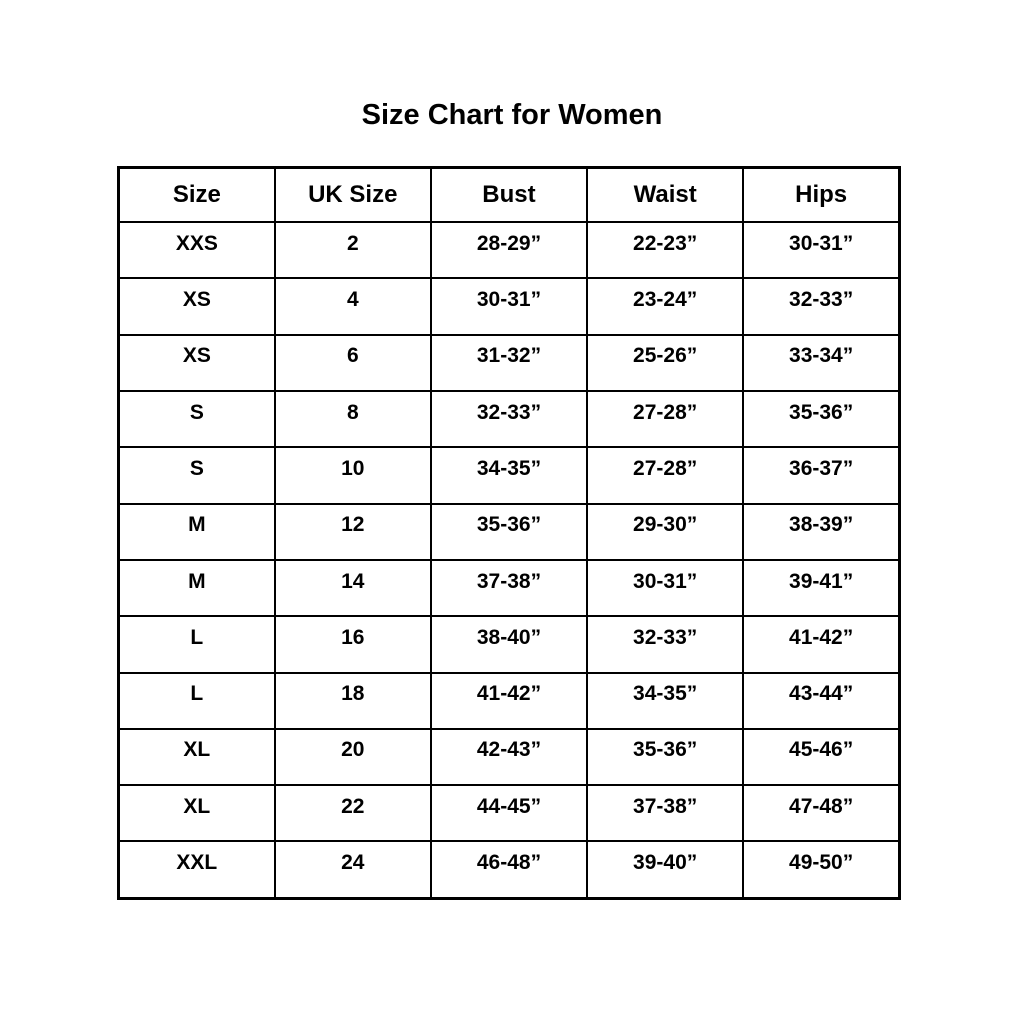 Image resolution: width=1024 pixels, height=1024 pixels. What do you see at coordinates (352, 644) in the screenshot?
I see `table-cell: 16` at bounding box center [352, 644].